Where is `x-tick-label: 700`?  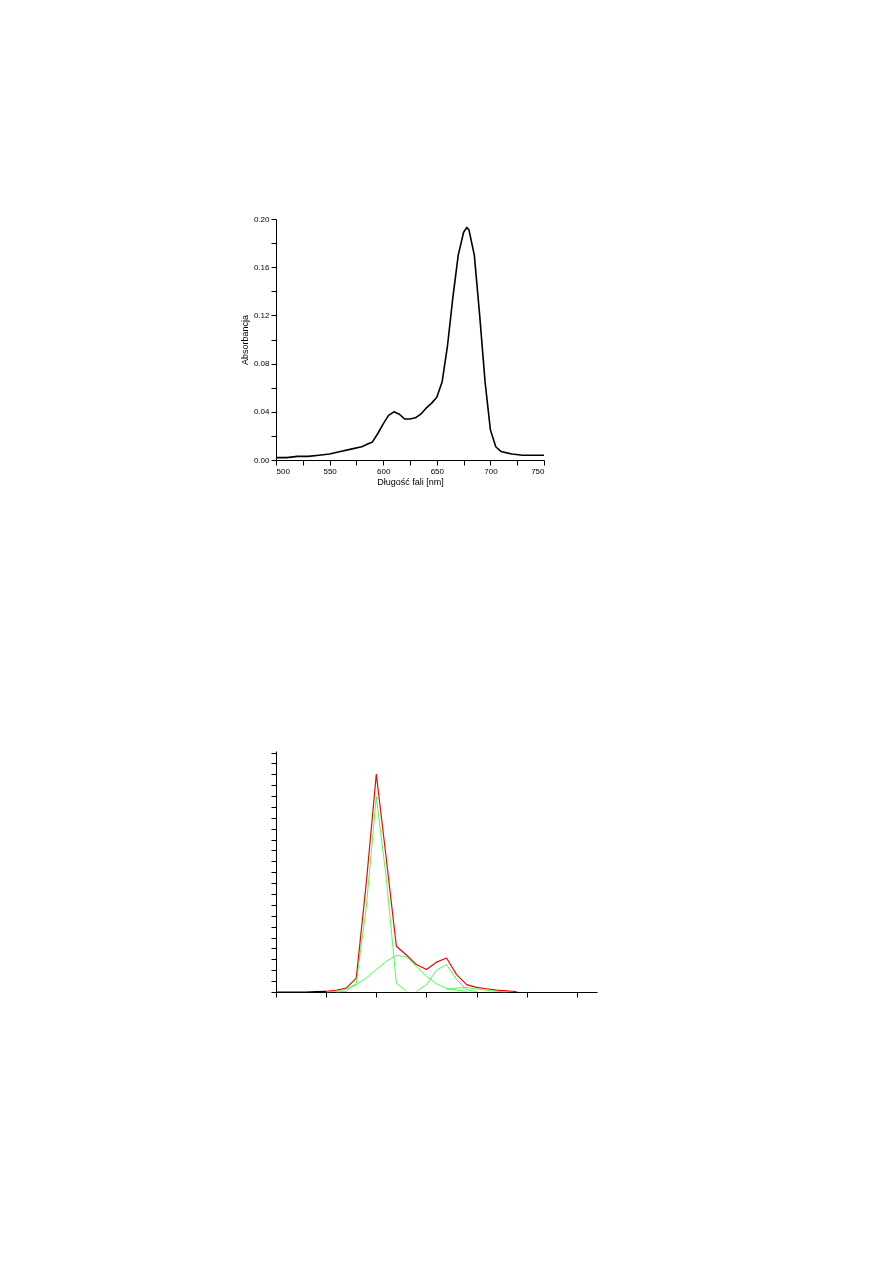 x-tick-label: 700 is located at coordinates (491, 471).